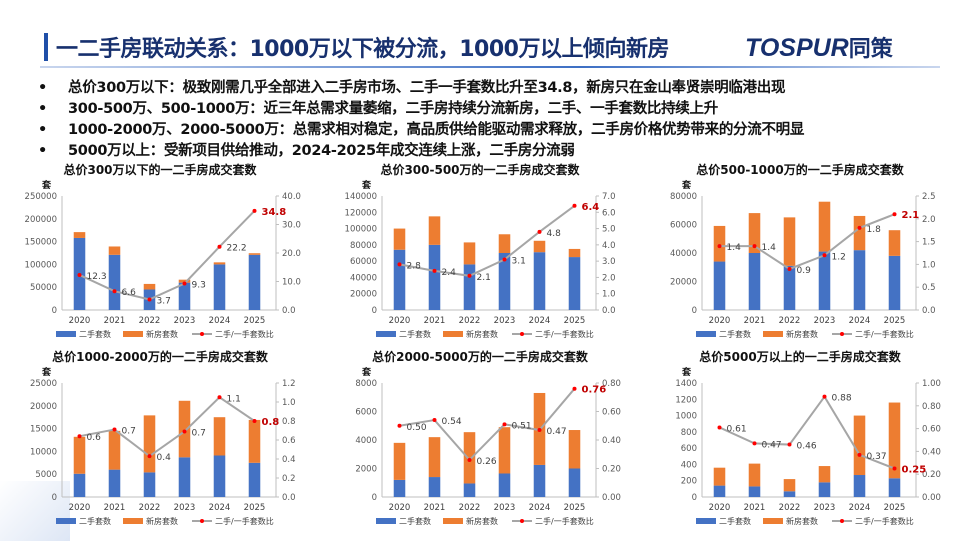  What do you see at coordinates (611, 413) in the screenshot?
I see `y2-tick-label: 0.60` at bounding box center [611, 413].